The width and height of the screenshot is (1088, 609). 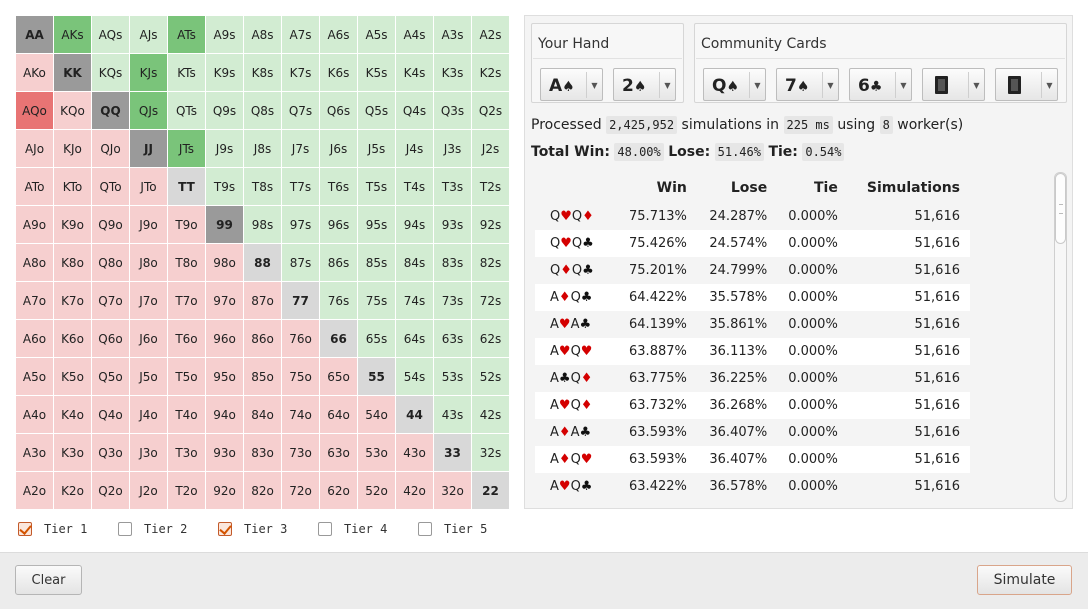 I want to click on hand-cell: 54s, so click(x=415, y=377).